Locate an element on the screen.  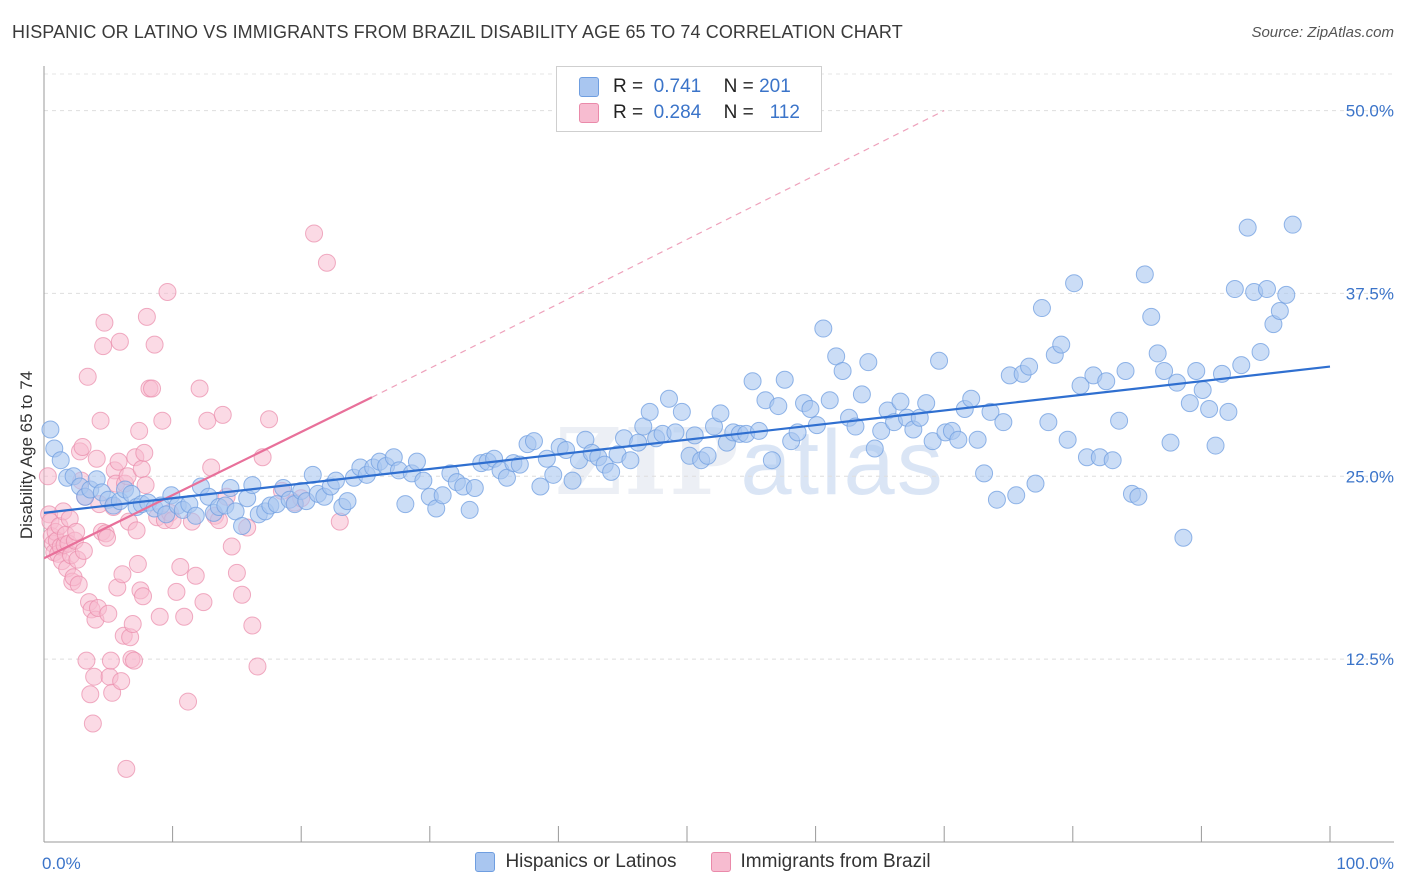
trend-line-brazil is located at coordinates (208, 478).